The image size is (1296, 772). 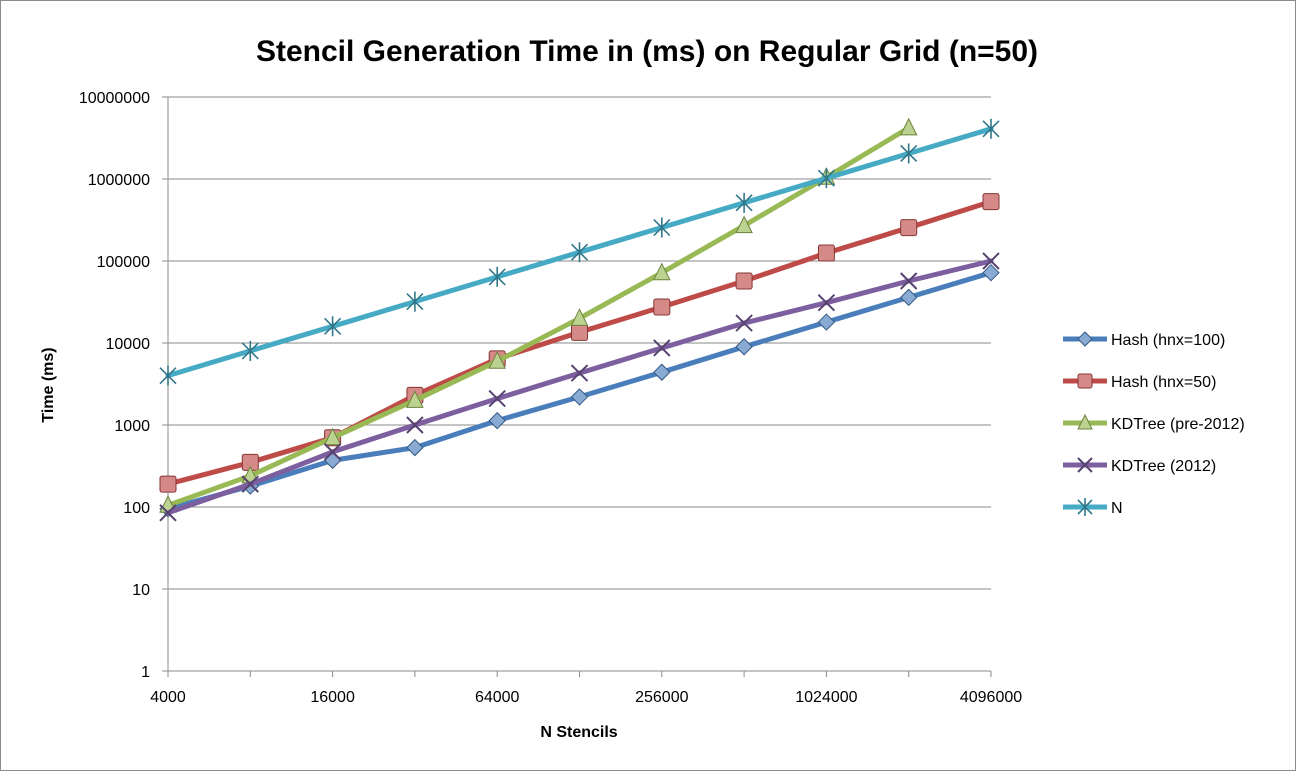 I want to click on x-tick-label: 16000, so click(x=332, y=697).